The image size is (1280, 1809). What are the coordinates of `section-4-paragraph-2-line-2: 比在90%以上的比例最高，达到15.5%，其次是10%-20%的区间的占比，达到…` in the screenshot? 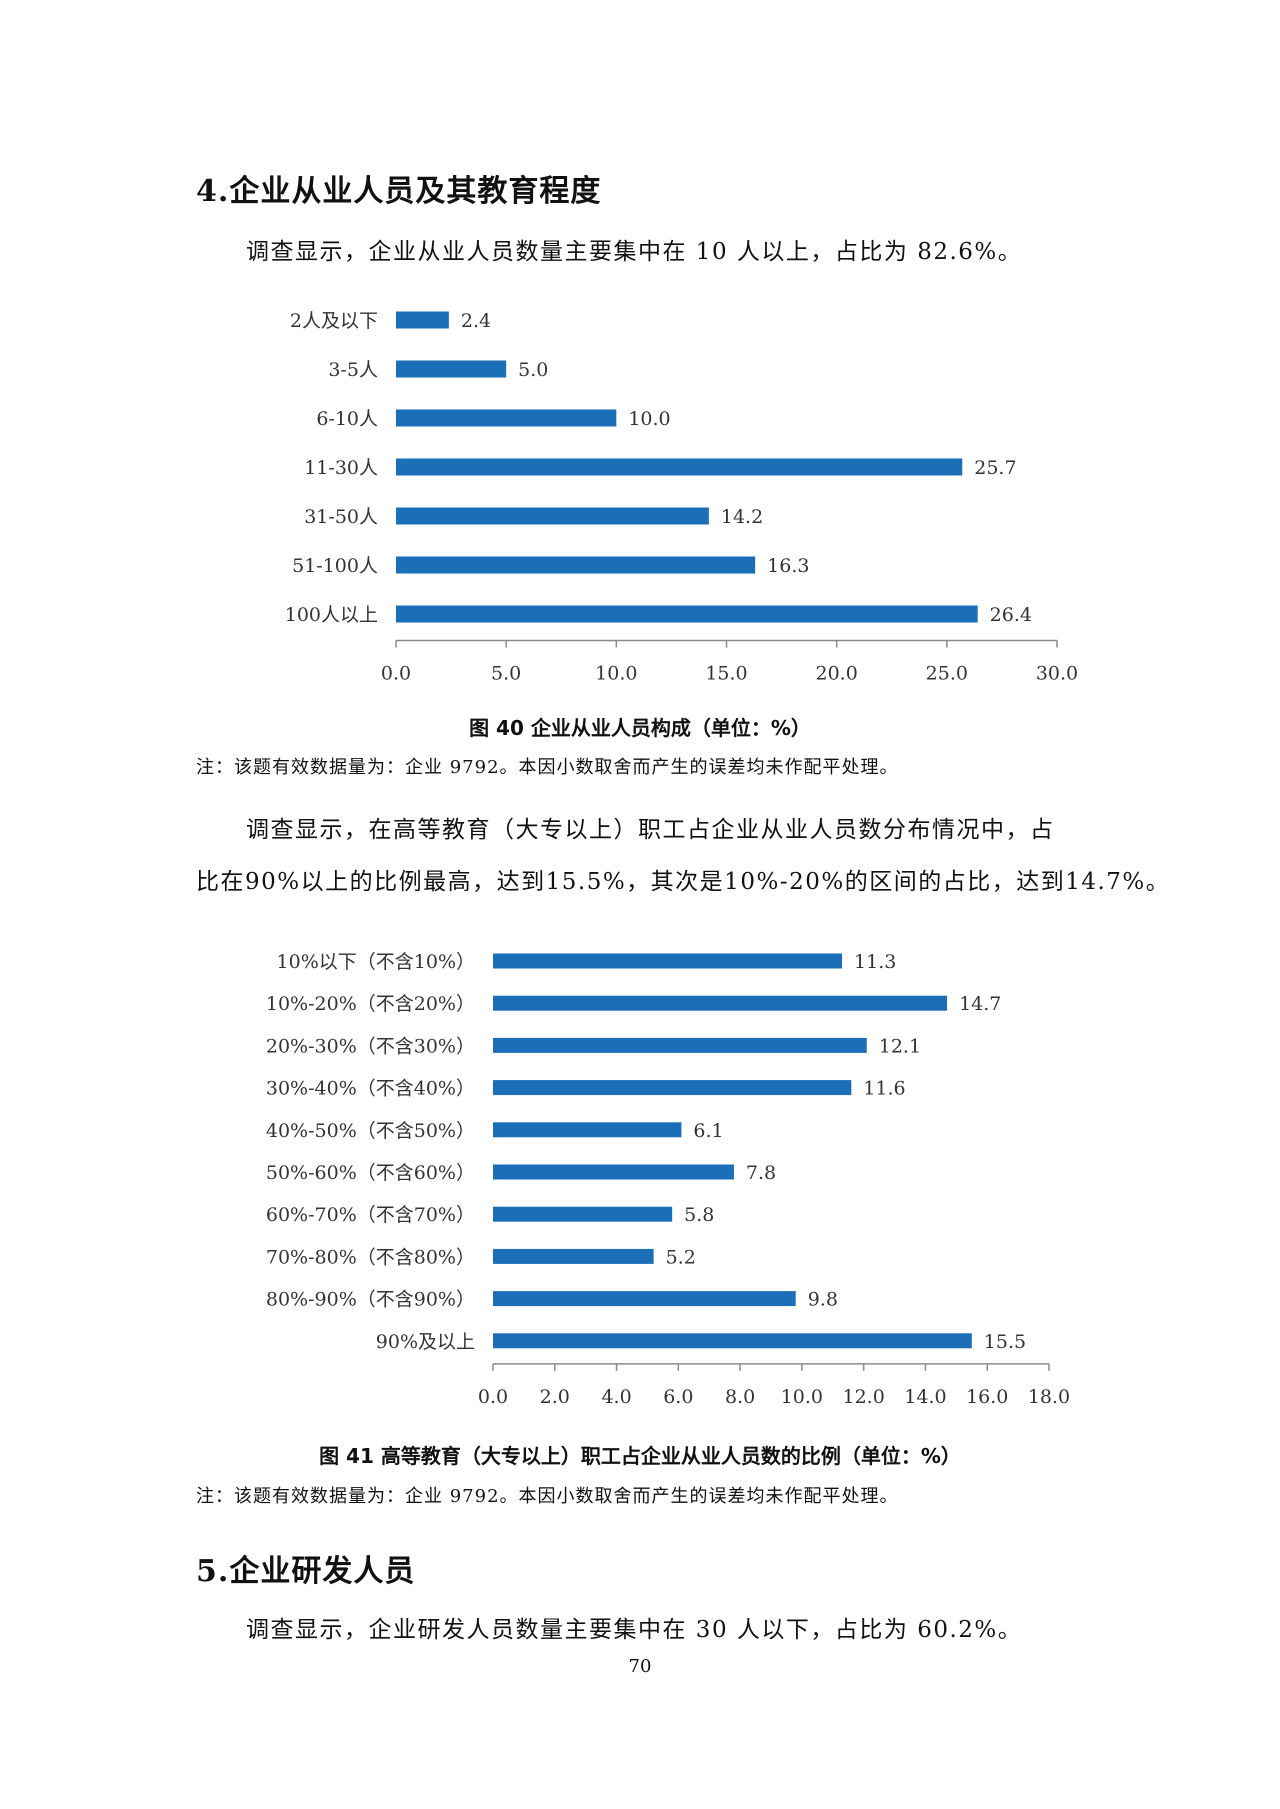 It's located at (683, 882).